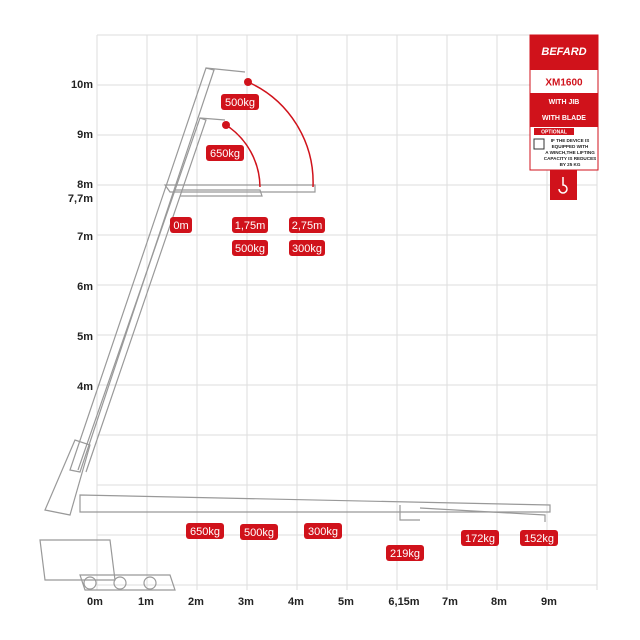 This screenshot has width=640, height=640. Describe the element at coordinates (564, 110) in the screenshot. I see `options-band` at that location.